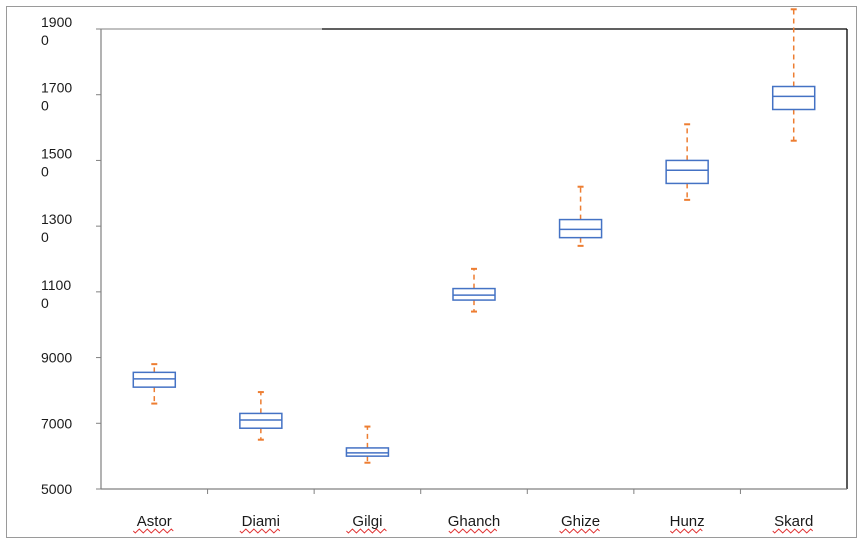 This screenshot has width=866, height=544. Describe the element at coordinates (367, 521) in the screenshot. I see `x-tick-label: Gilgi` at that location.